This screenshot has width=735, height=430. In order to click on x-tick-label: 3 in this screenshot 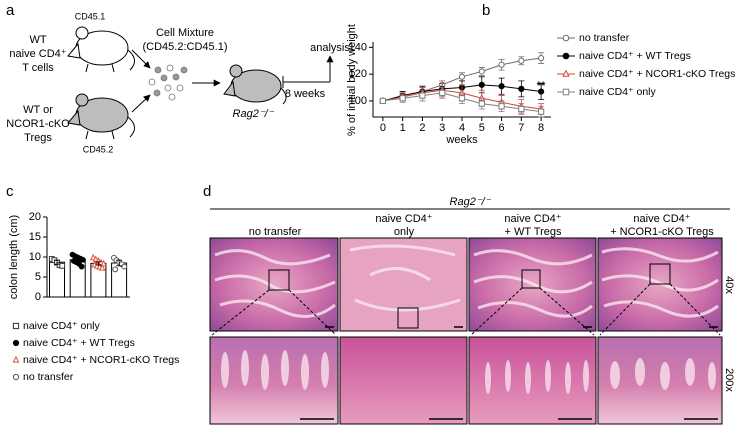, I will do `click(442, 128)`.